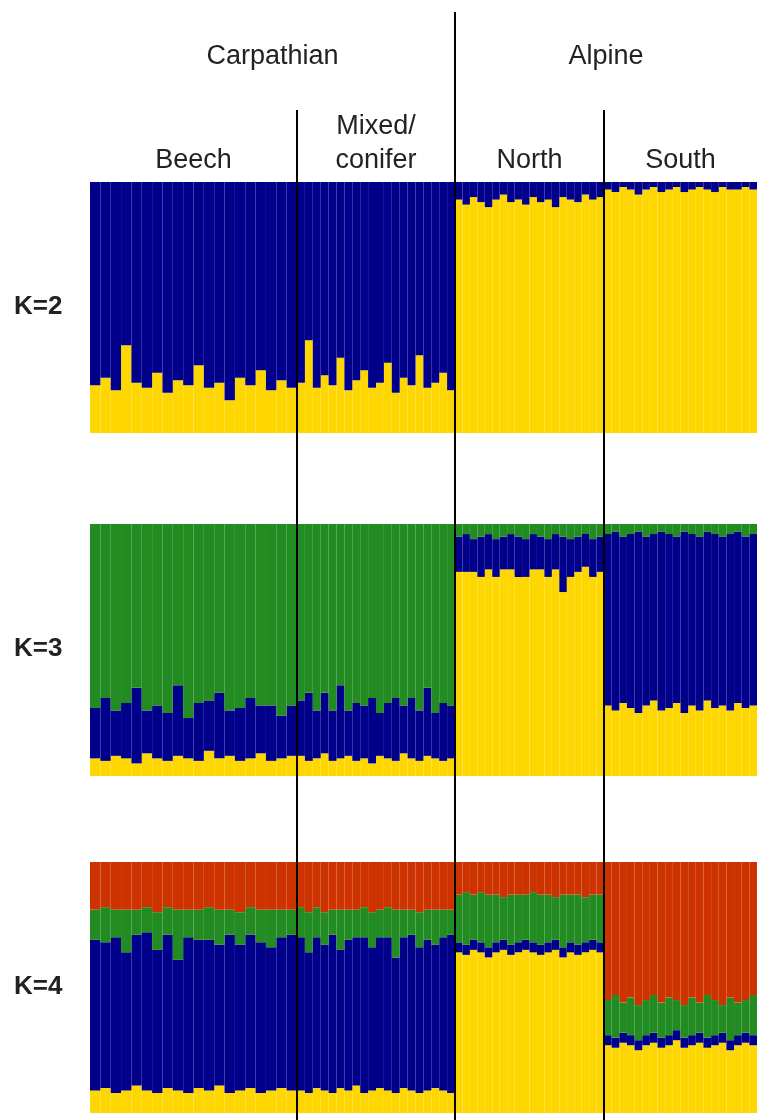  Describe the element at coordinates (680, 159) in the screenshot. I see `chart-title: South` at that location.